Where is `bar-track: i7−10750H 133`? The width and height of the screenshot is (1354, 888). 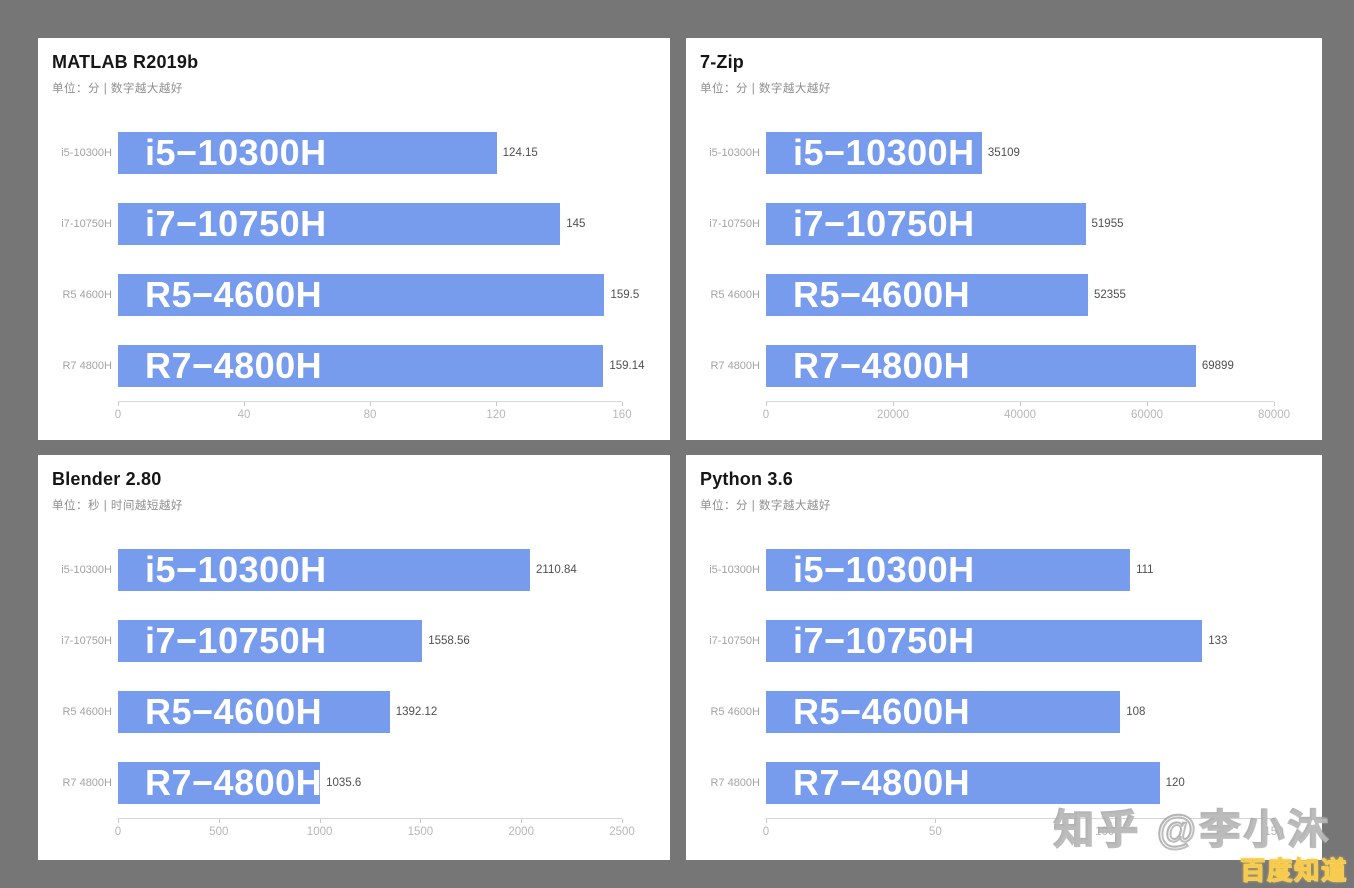
bar-track: i7−10750H 133 is located at coordinates (1012, 641).